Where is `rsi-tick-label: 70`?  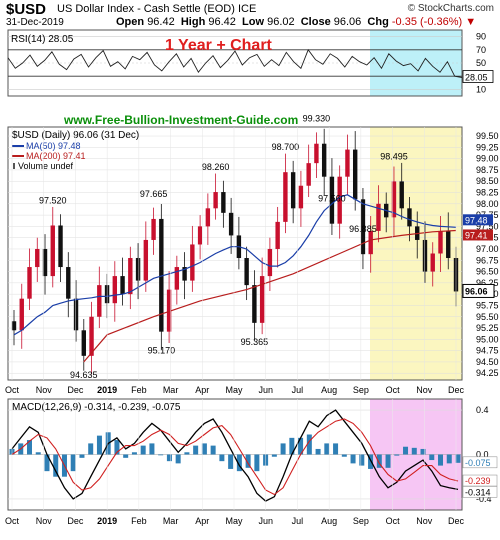 rsi-tick-label: 70 is located at coordinates (481, 50).